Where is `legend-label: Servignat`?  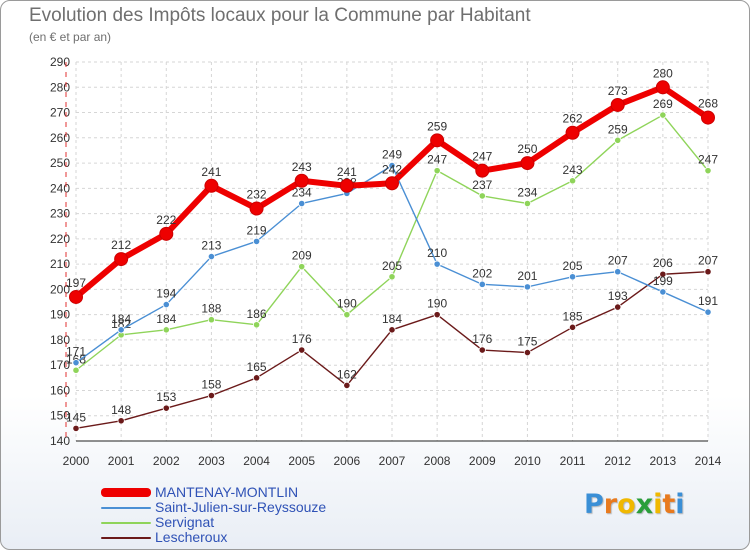 legend-label: Servignat is located at coordinates (185, 522).